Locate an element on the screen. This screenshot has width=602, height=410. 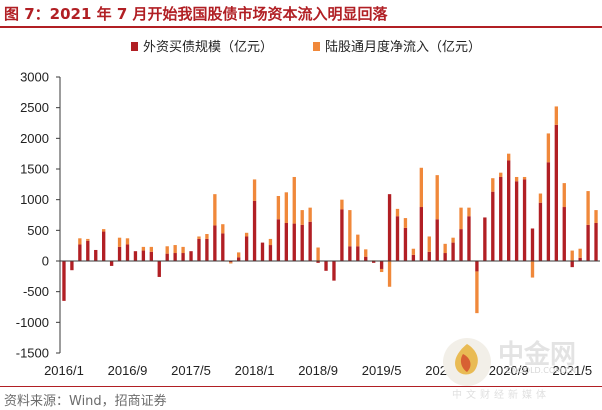
x-tick-label: 2016/1 is located at coordinates (64, 370).